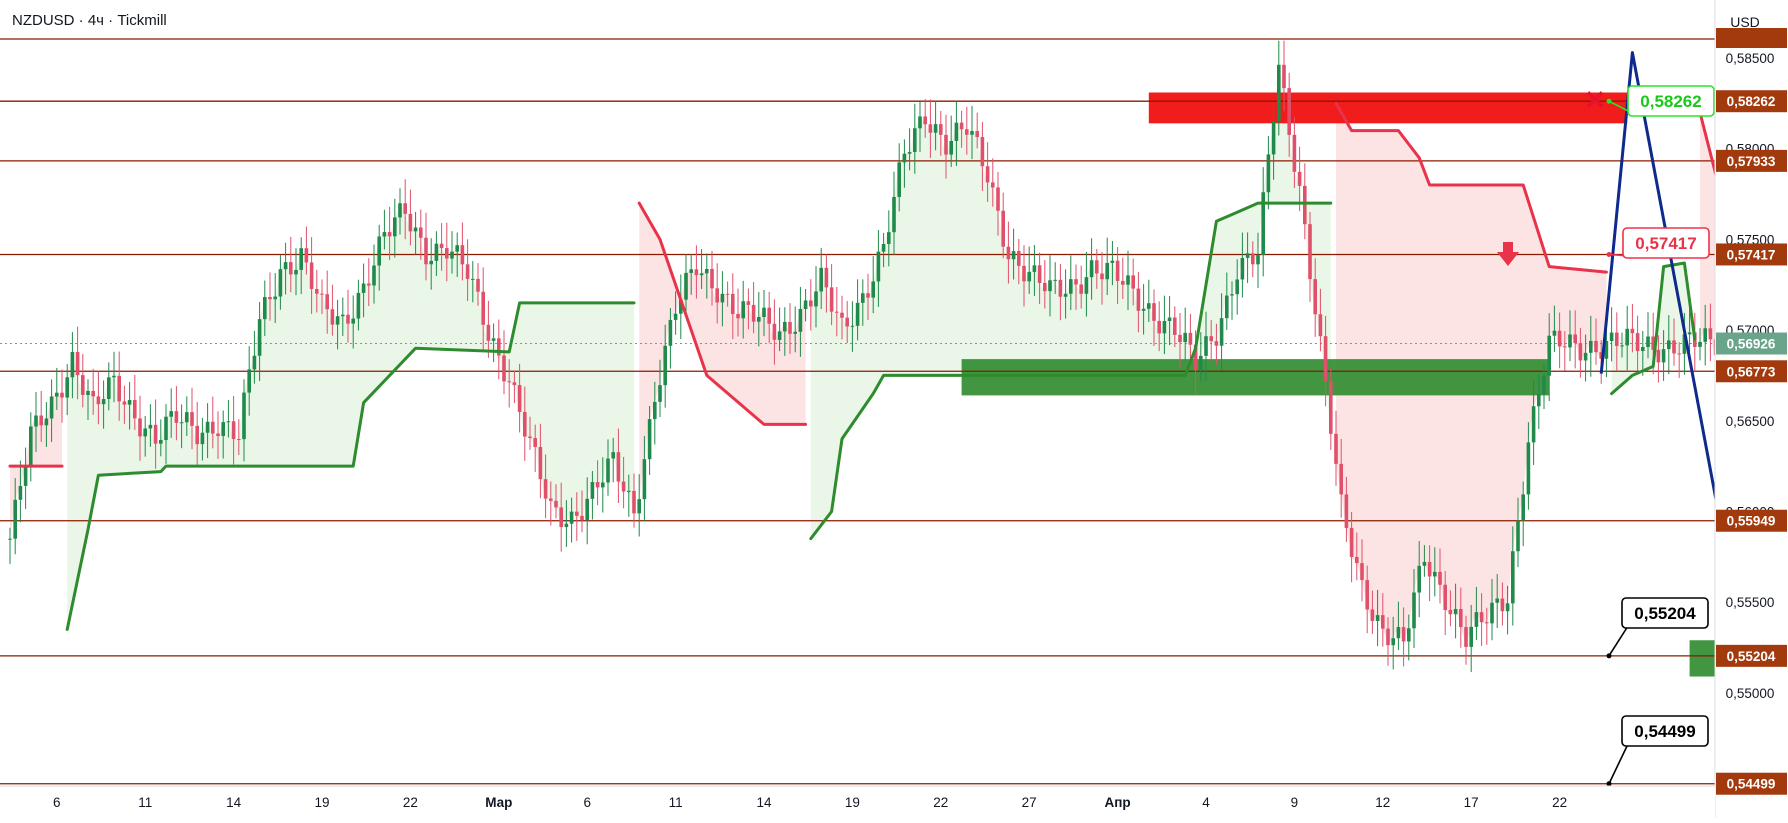 The image size is (1788, 823). What do you see at coordinates (1618, 641) in the screenshot?
I see `callout-pointer` at bounding box center [1618, 641].